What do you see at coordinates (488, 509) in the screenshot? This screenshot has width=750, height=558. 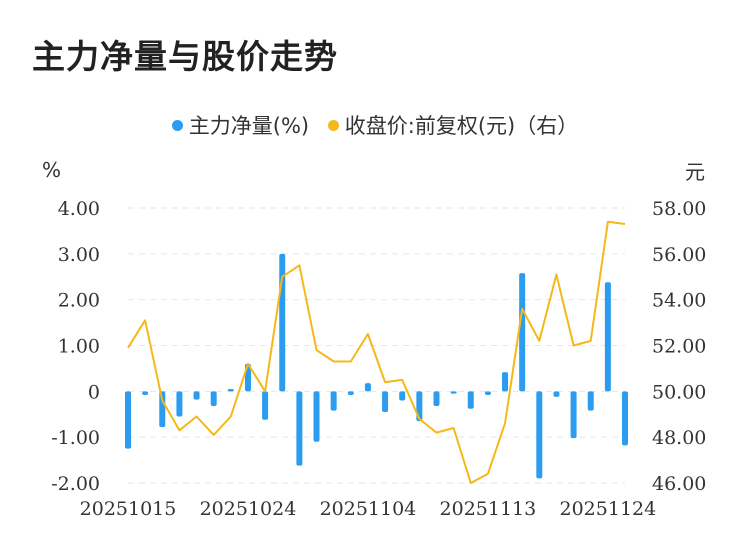 I see `x-tick-label: 20251113` at bounding box center [488, 509].